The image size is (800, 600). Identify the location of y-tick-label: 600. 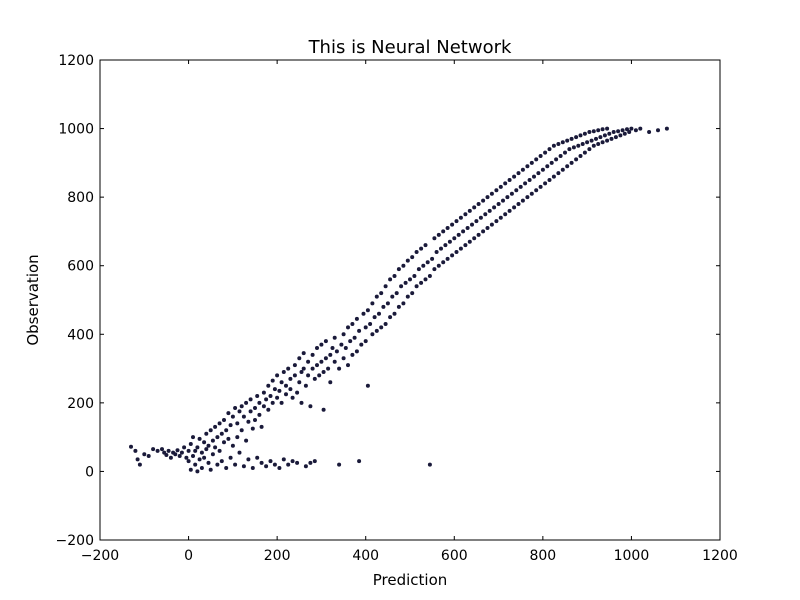
(80, 267).